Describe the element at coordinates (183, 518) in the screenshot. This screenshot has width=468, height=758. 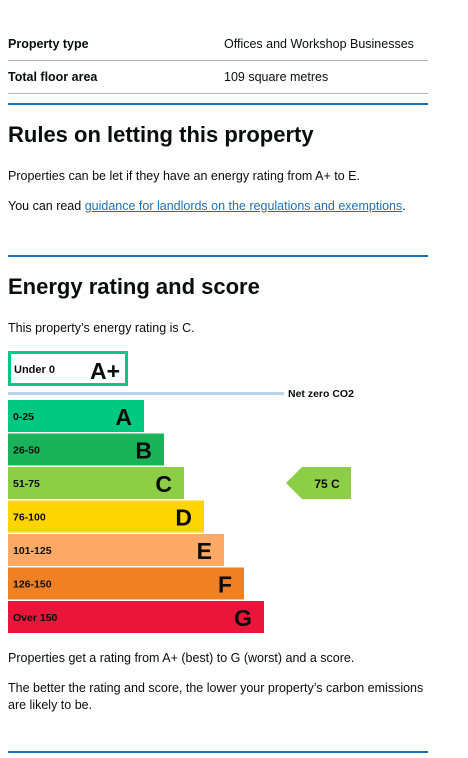
I see `band-d-letter: D` at that location.